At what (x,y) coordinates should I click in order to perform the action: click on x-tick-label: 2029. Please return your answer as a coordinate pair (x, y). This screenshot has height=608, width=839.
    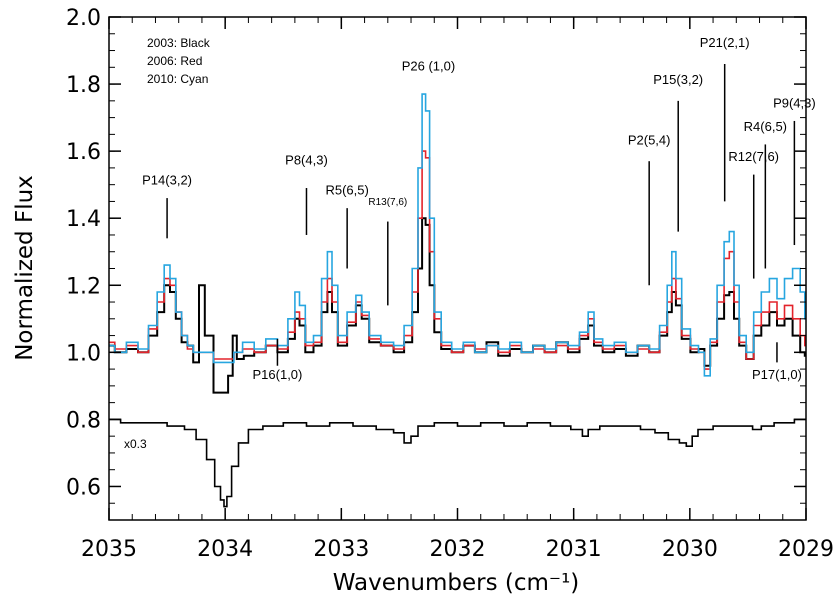
    Looking at the image, I should click on (806, 549).